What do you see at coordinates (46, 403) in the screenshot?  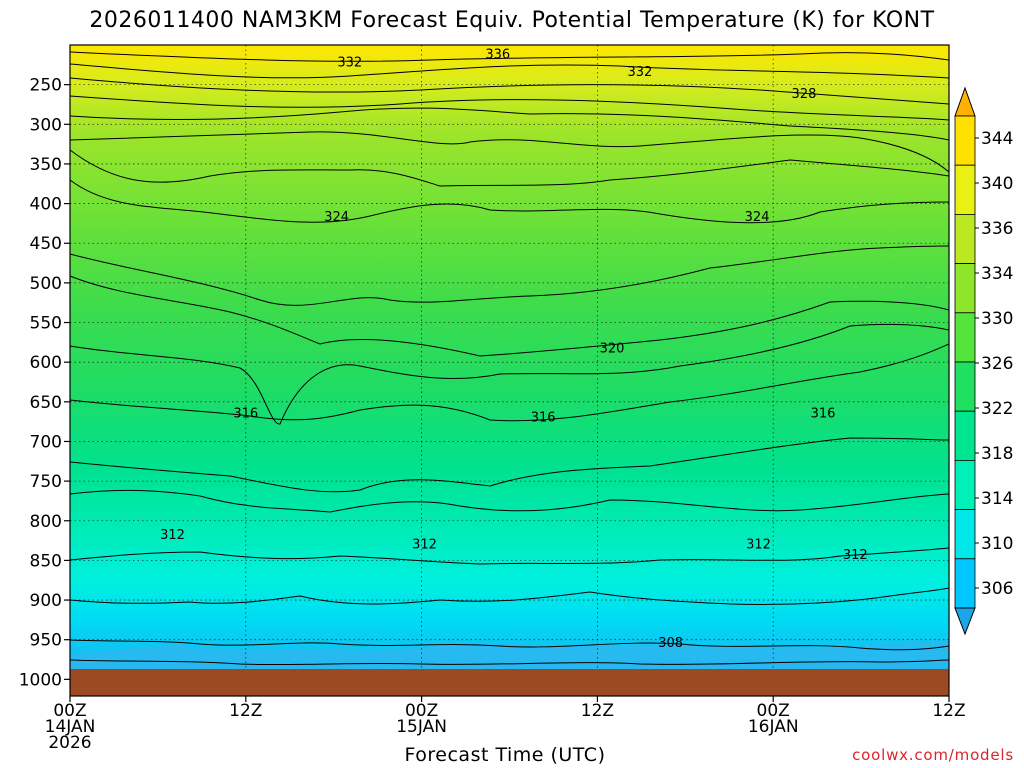 I see `y-tick-label: 650` at bounding box center [46, 403].